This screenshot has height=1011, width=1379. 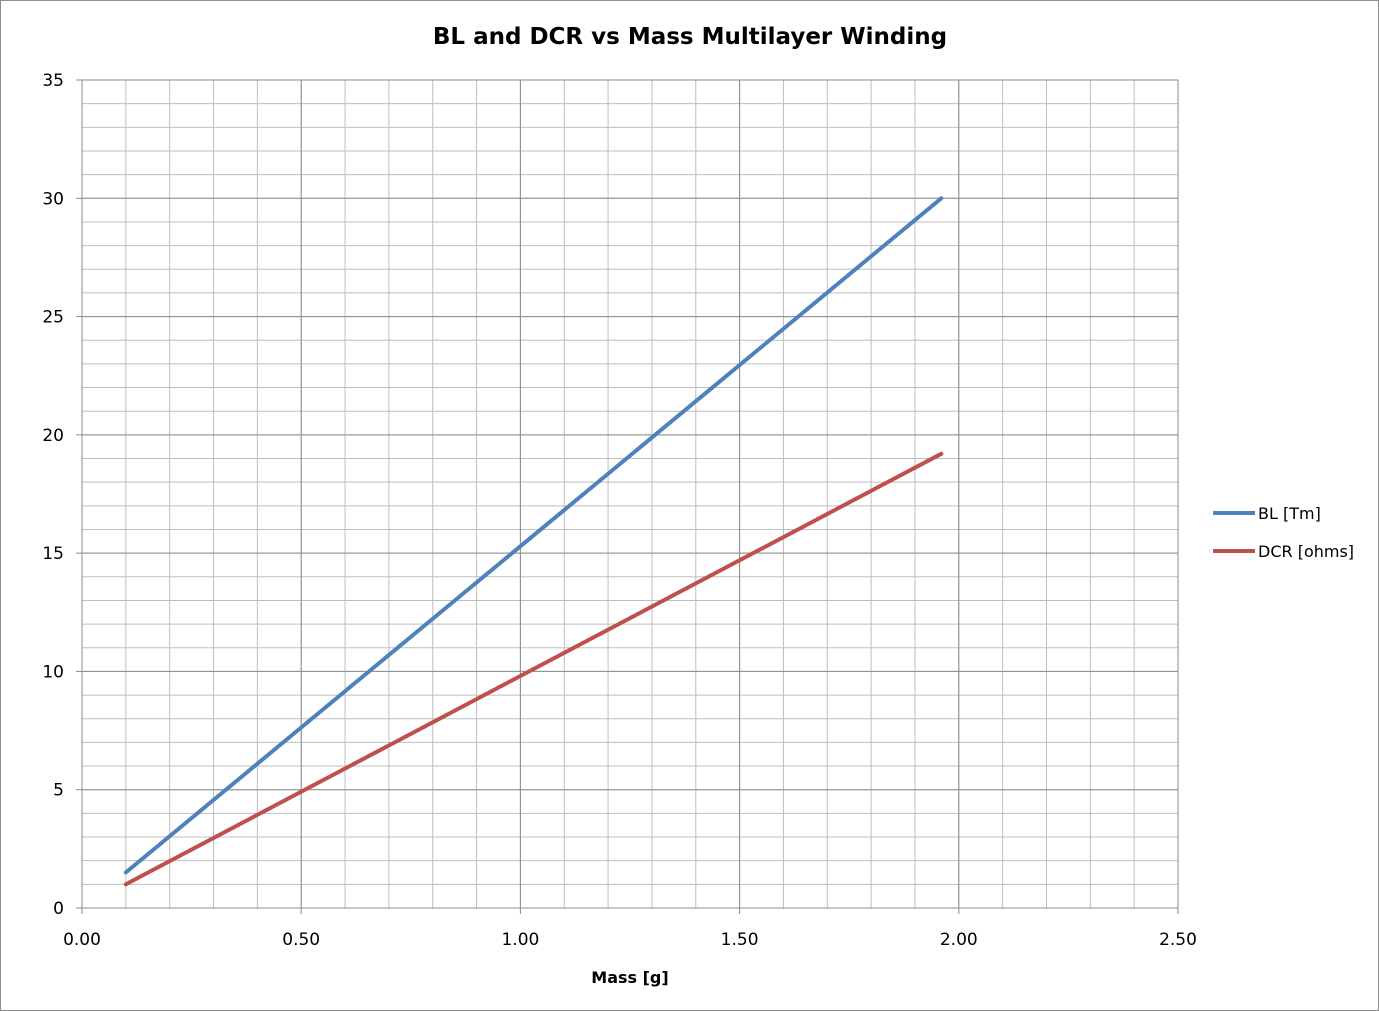 What do you see at coordinates (53, 81) in the screenshot?
I see `y-axis-tick-label: 35` at bounding box center [53, 81].